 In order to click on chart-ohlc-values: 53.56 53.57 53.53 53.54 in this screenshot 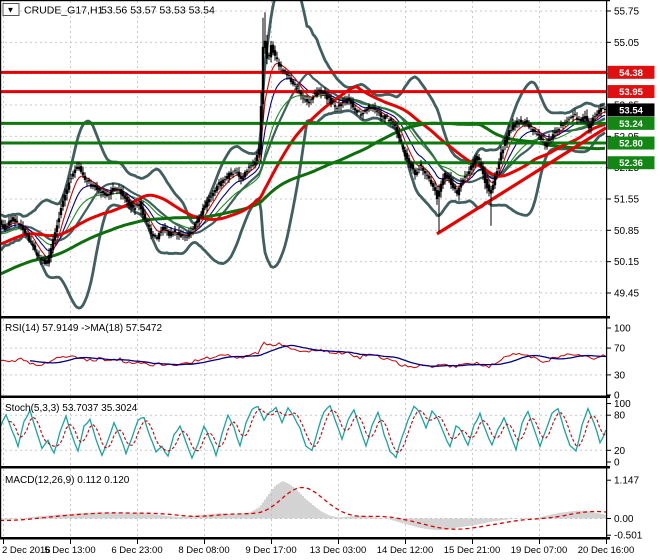, I will do `click(158, 11)`.